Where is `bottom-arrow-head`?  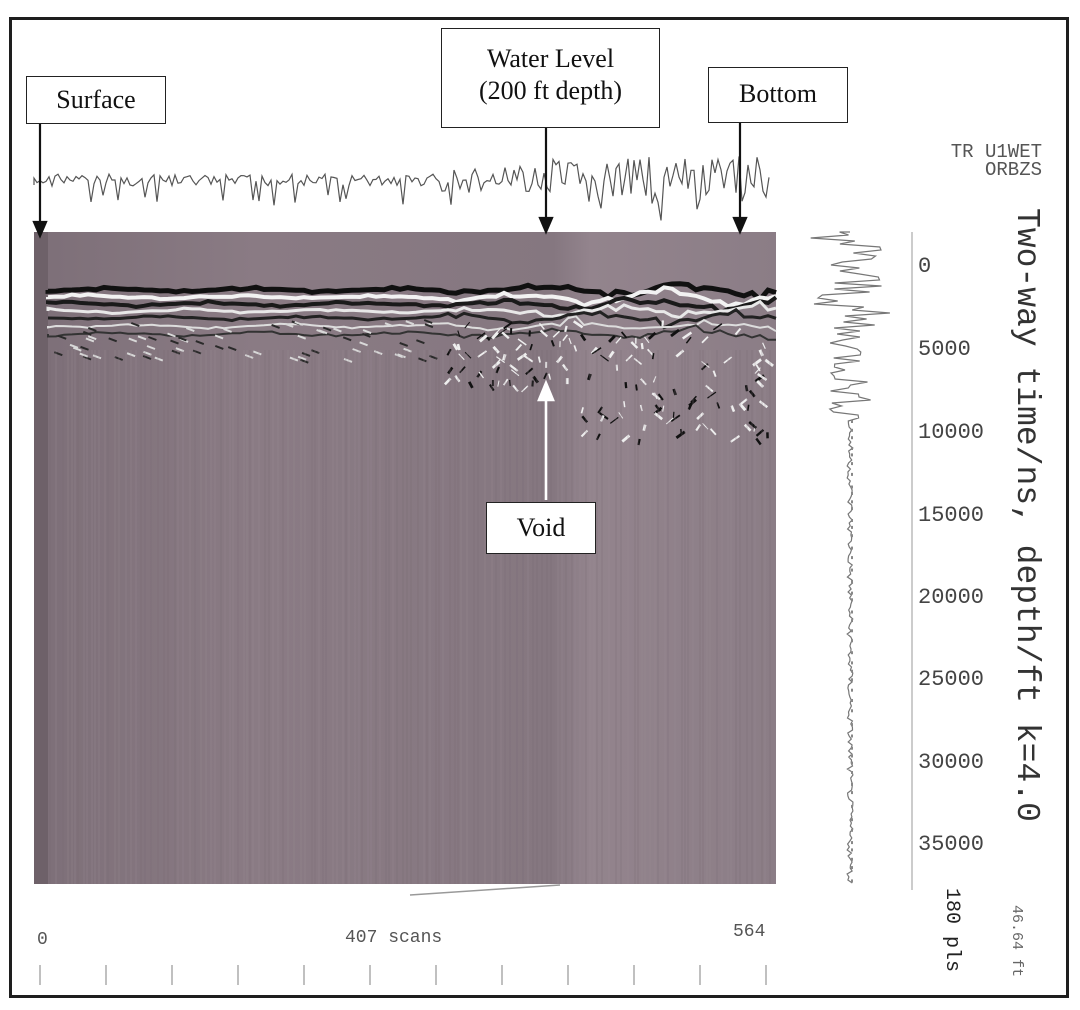 bottom-arrow-head is located at coordinates (740, 225).